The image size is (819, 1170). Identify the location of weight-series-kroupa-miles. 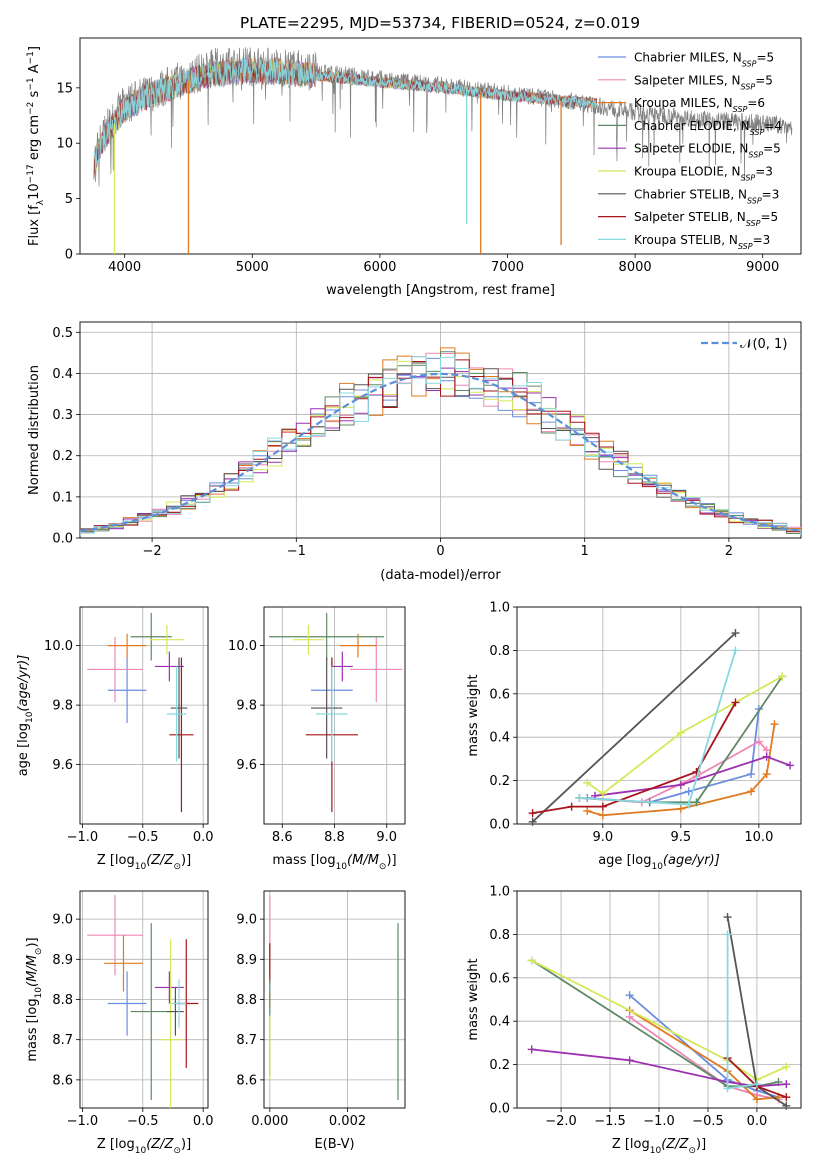
(681, 770).